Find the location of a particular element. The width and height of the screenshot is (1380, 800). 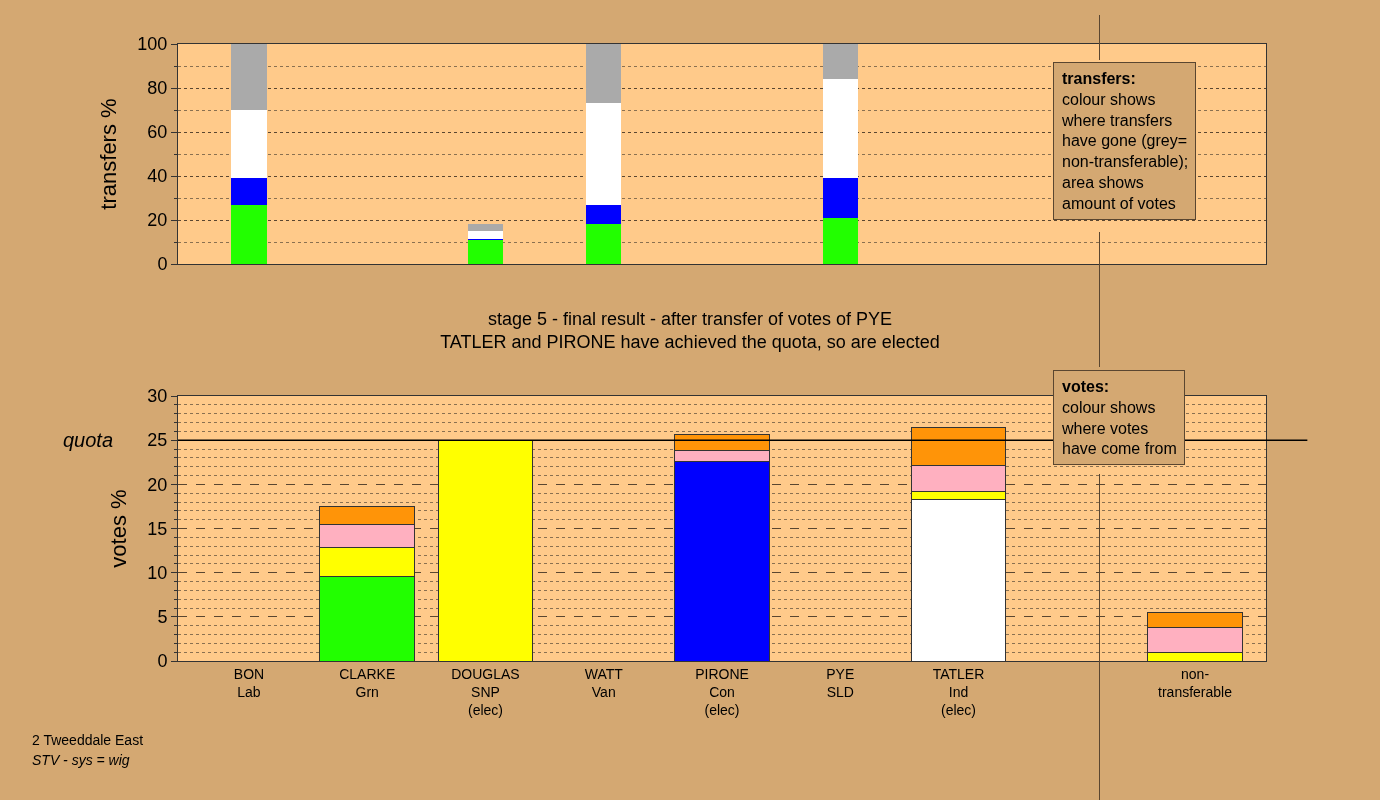

y-tick-label: 100 is located at coordinates (152, 44).